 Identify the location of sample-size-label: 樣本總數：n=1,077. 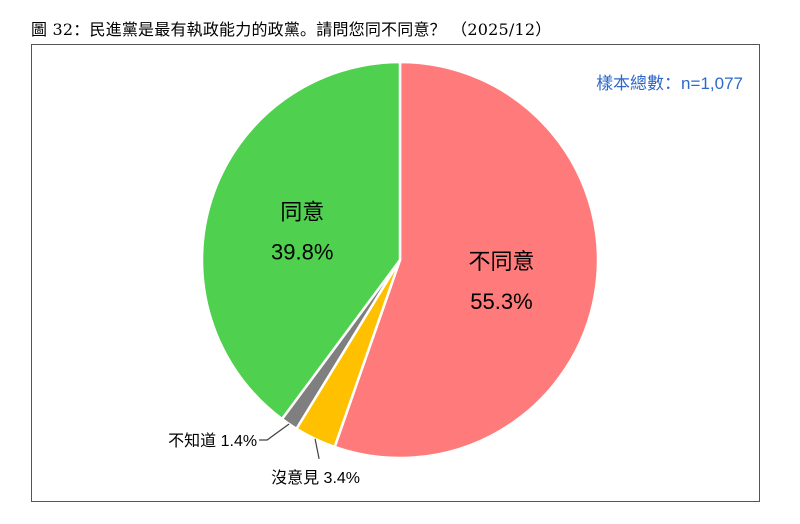
(669, 83).